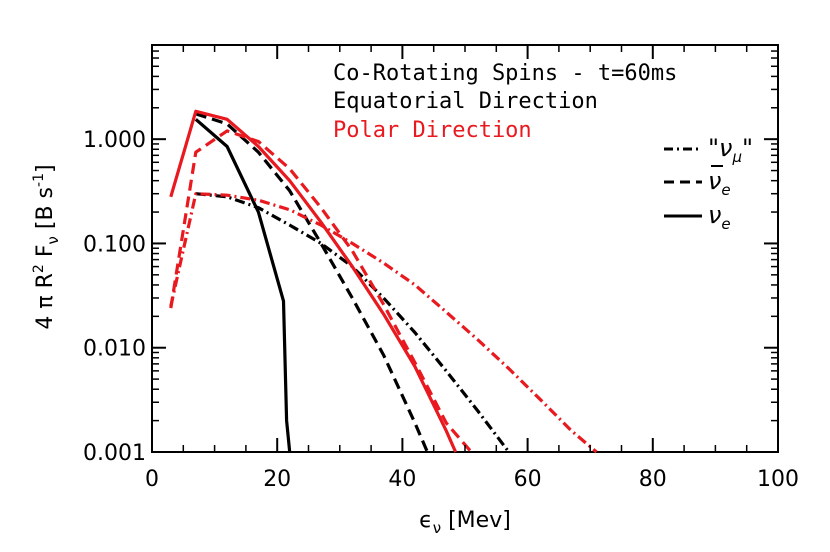 The width and height of the screenshot is (830, 552). What do you see at coordinates (46, 246) in the screenshot?
I see `y-axis-title: 4 π R2 Fν [B s-1]` at bounding box center [46, 246].